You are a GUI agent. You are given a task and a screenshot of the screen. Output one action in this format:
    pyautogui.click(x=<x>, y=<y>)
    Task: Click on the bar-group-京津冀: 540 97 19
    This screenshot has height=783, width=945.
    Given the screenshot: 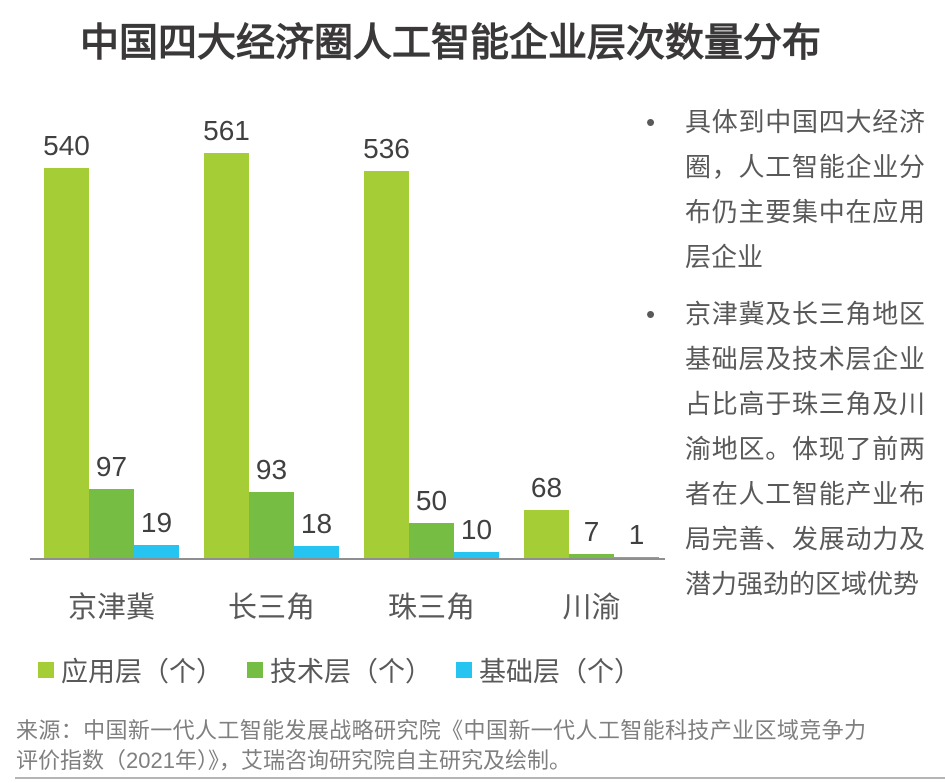 What is the action you would take?
    pyautogui.click(x=111, y=344)
    